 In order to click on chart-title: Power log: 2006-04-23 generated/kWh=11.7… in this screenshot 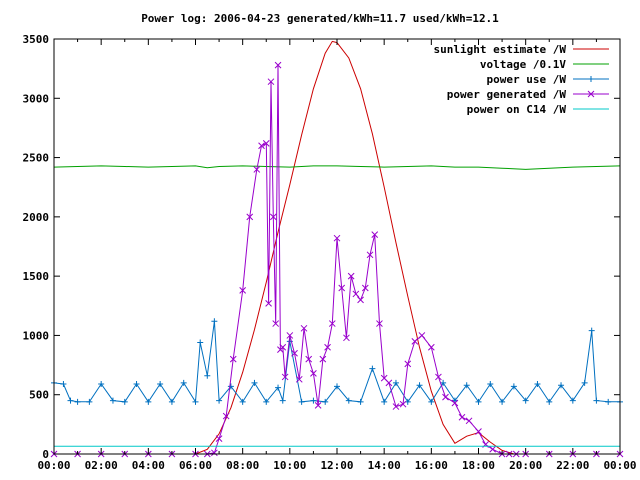, I will do `click(320, 18)`.